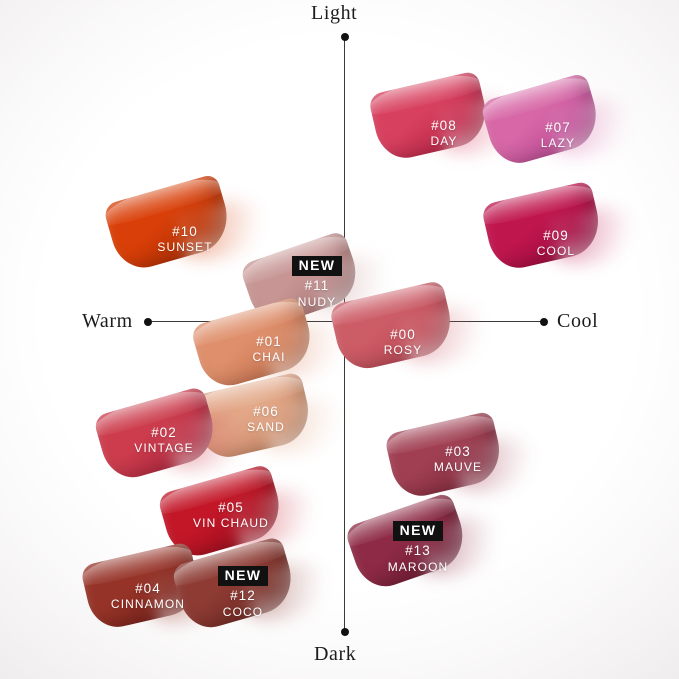 The width and height of the screenshot is (679, 679). What do you see at coordinates (544, 321) in the screenshot?
I see `axis-endpoint-dot-right` at bounding box center [544, 321].